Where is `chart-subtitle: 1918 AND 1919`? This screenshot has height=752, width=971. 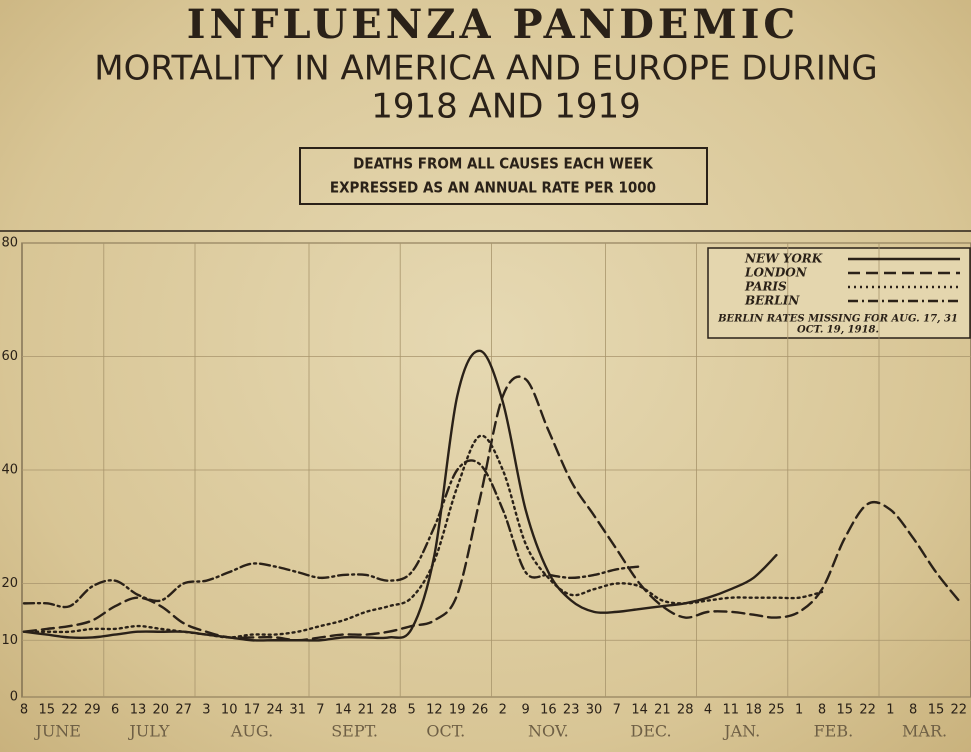 chart-subtitle: 1918 AND 1919 is located at coordinates (506, 107).